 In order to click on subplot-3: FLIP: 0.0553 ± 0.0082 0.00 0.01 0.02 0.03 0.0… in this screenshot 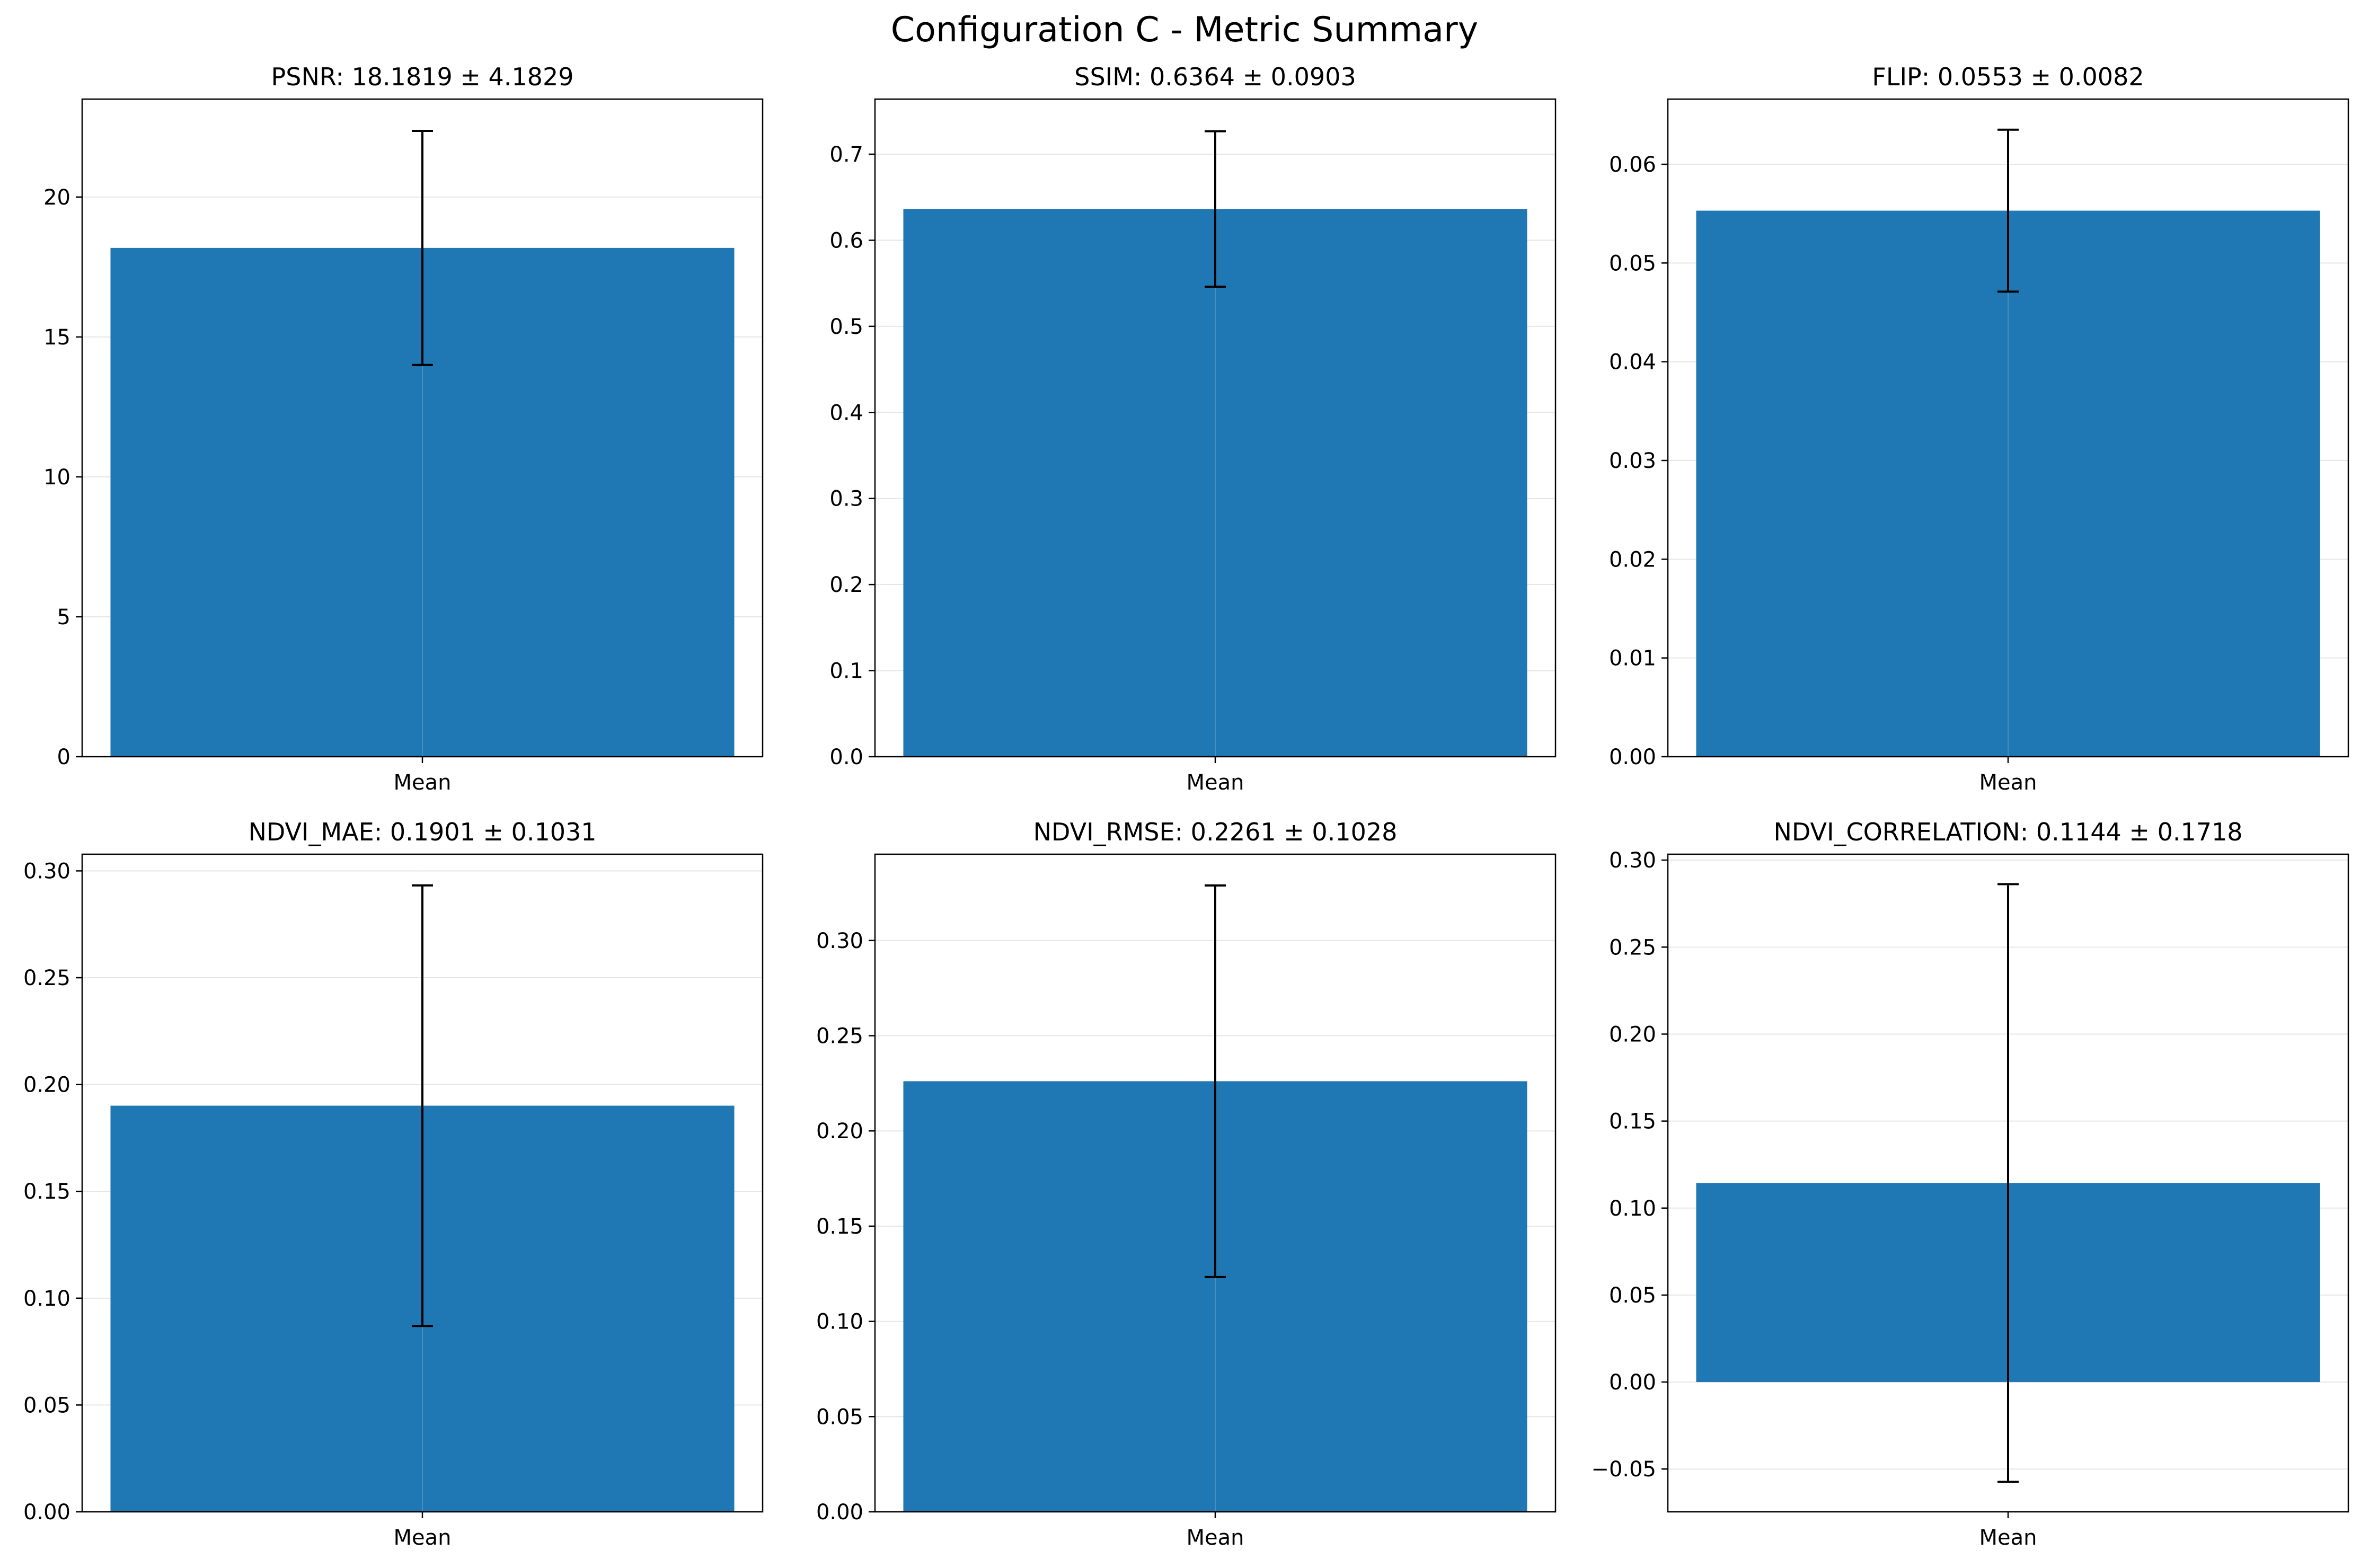, I will do `click(1979, 429)`.